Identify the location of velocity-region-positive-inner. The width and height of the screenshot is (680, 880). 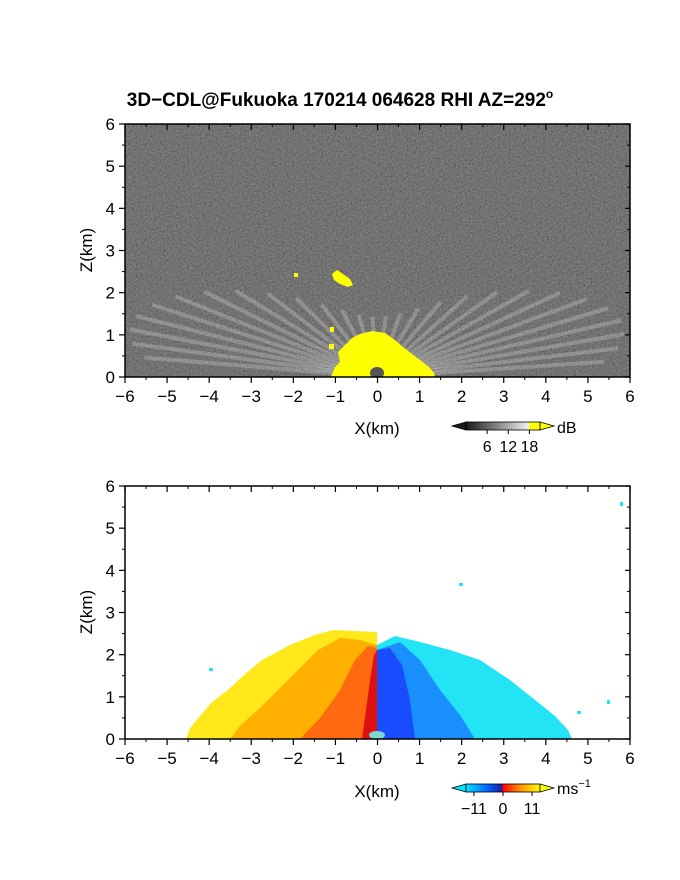
(396, 693).